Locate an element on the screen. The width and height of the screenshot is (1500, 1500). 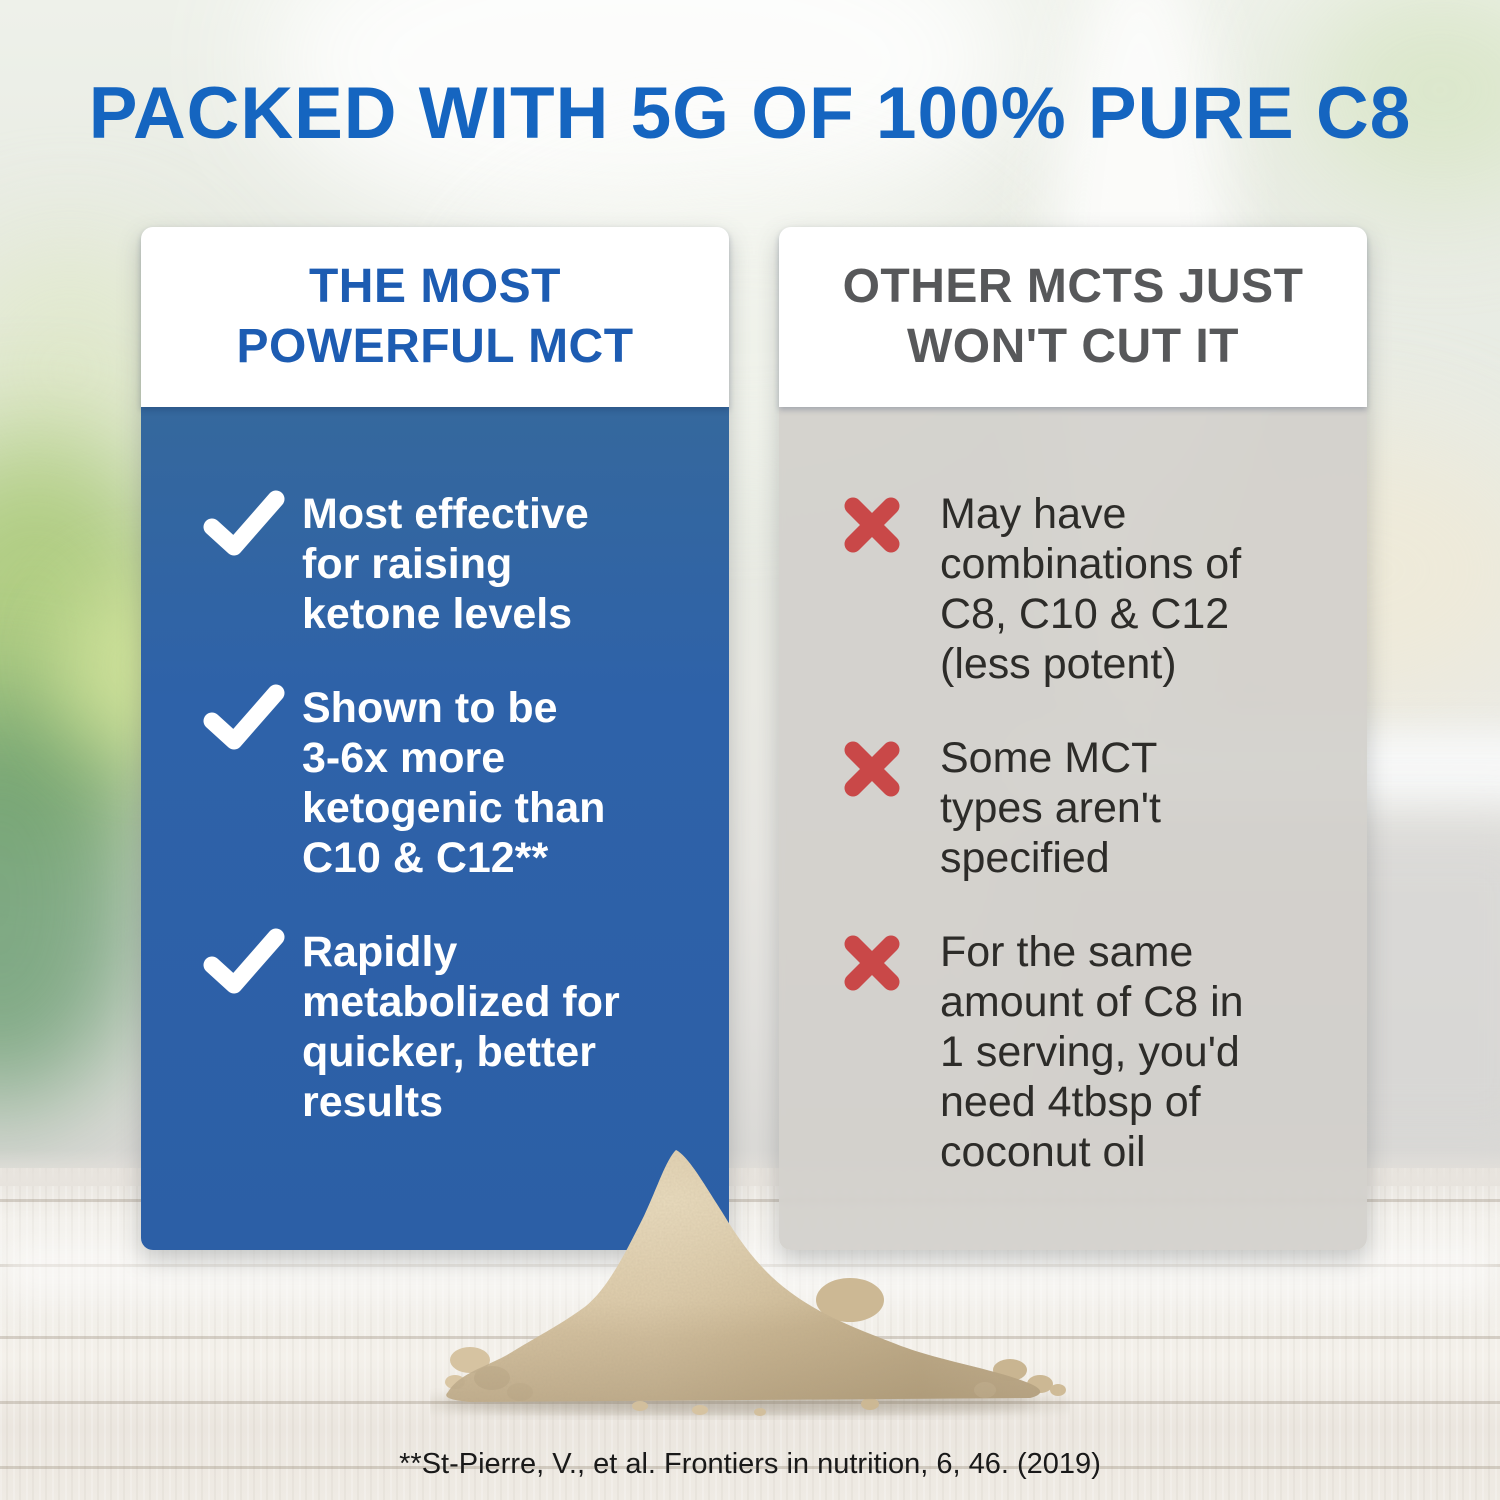
con-bullet-text: Some MCT types aren't specified is located at coordinates (1050, 808).